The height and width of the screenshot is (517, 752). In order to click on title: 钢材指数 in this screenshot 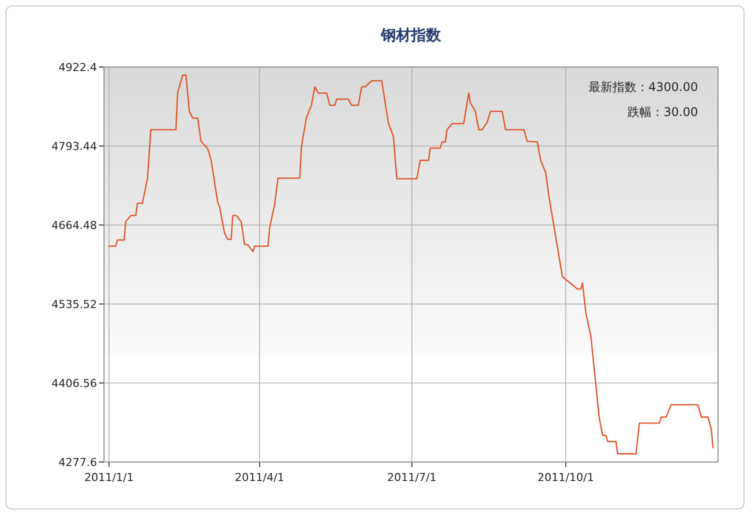, I will do `click(411, 35)`.